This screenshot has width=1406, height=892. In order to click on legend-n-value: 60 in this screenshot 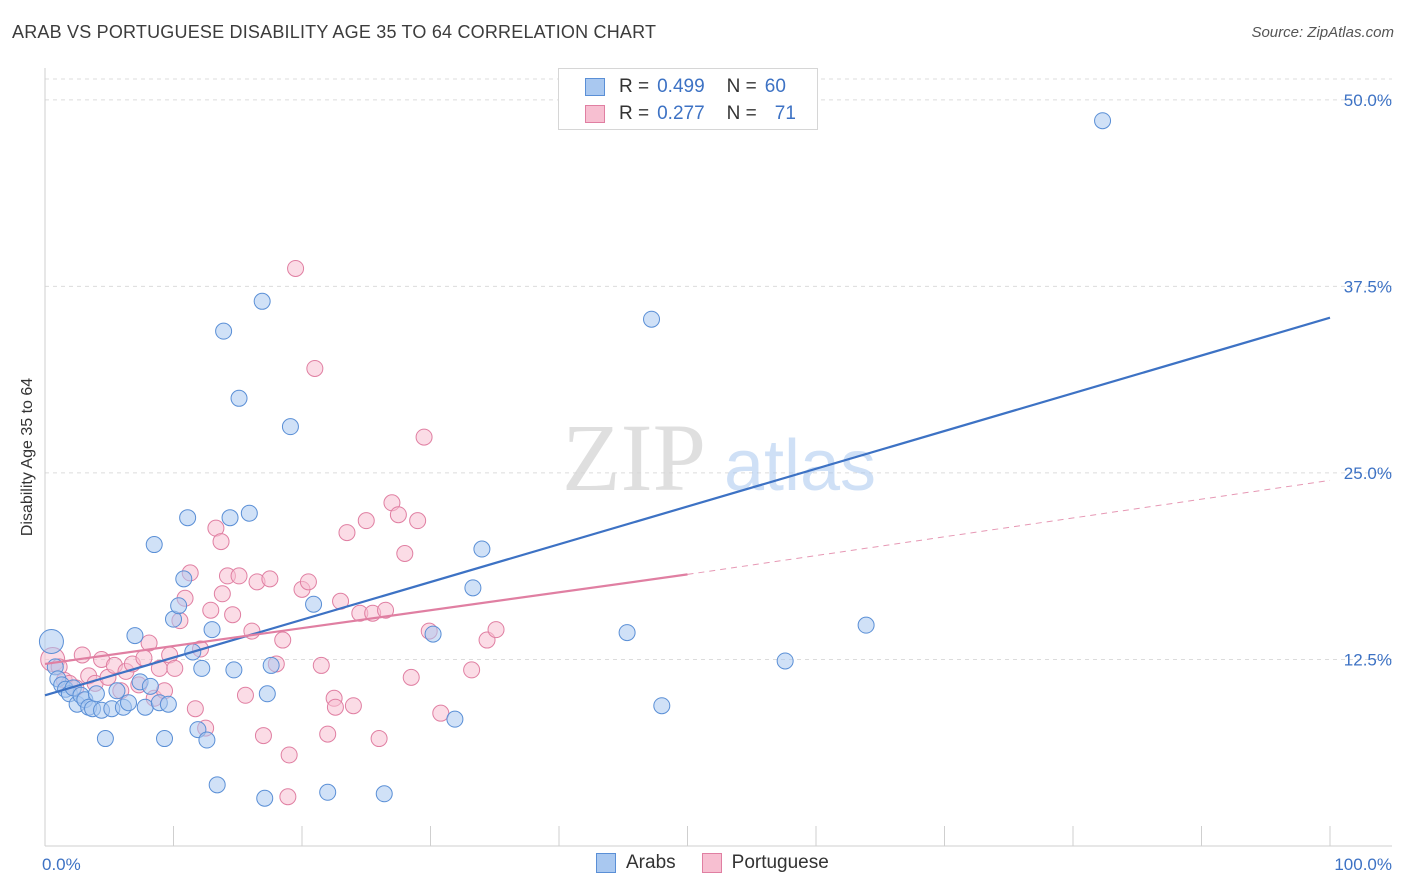, I will do `click(775, 86)`.